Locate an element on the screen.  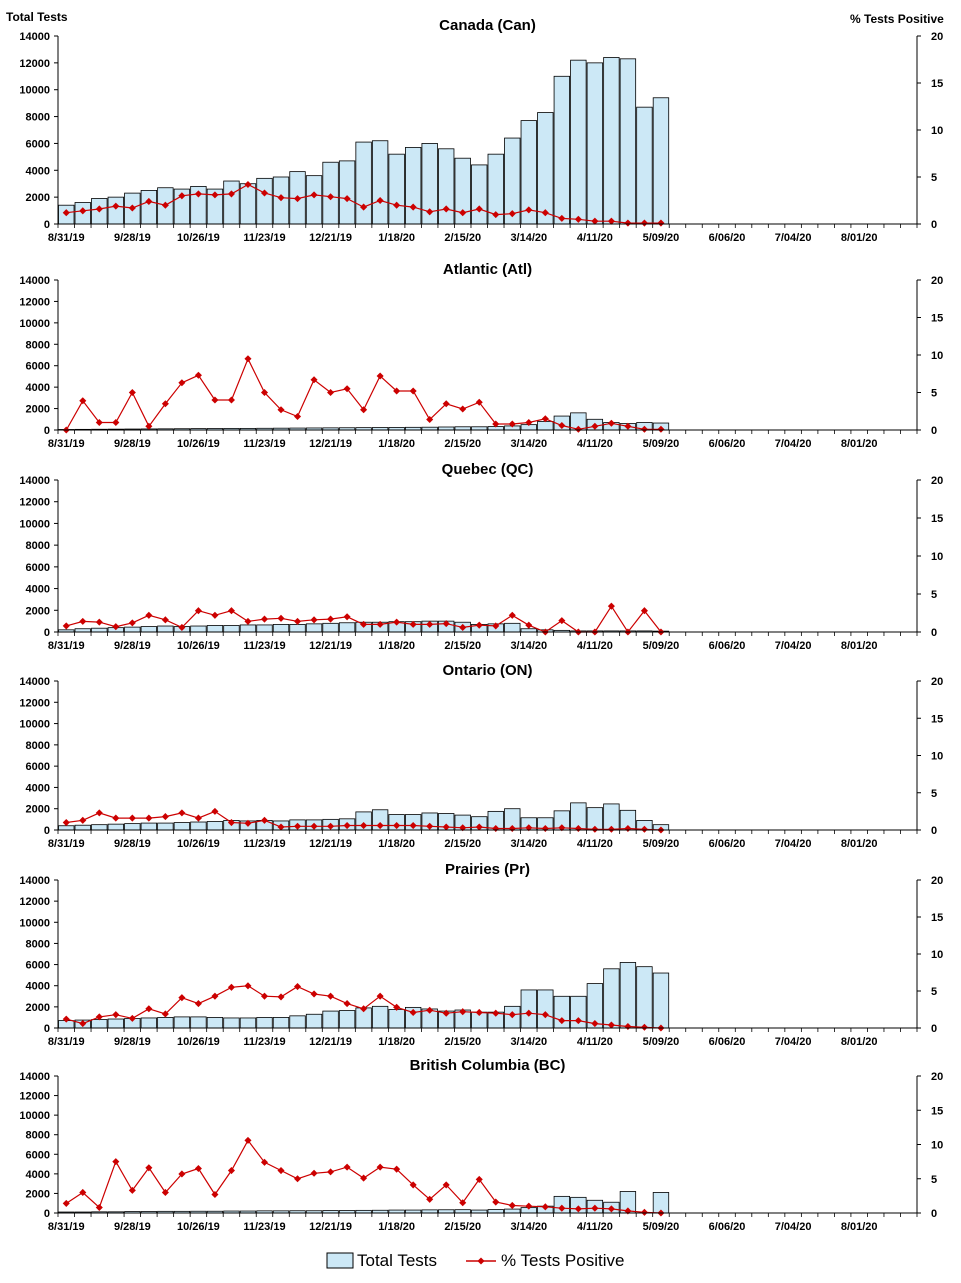
panel-0-x-tick-label-0: 8/31/19 is located at coordinates (66, 238).